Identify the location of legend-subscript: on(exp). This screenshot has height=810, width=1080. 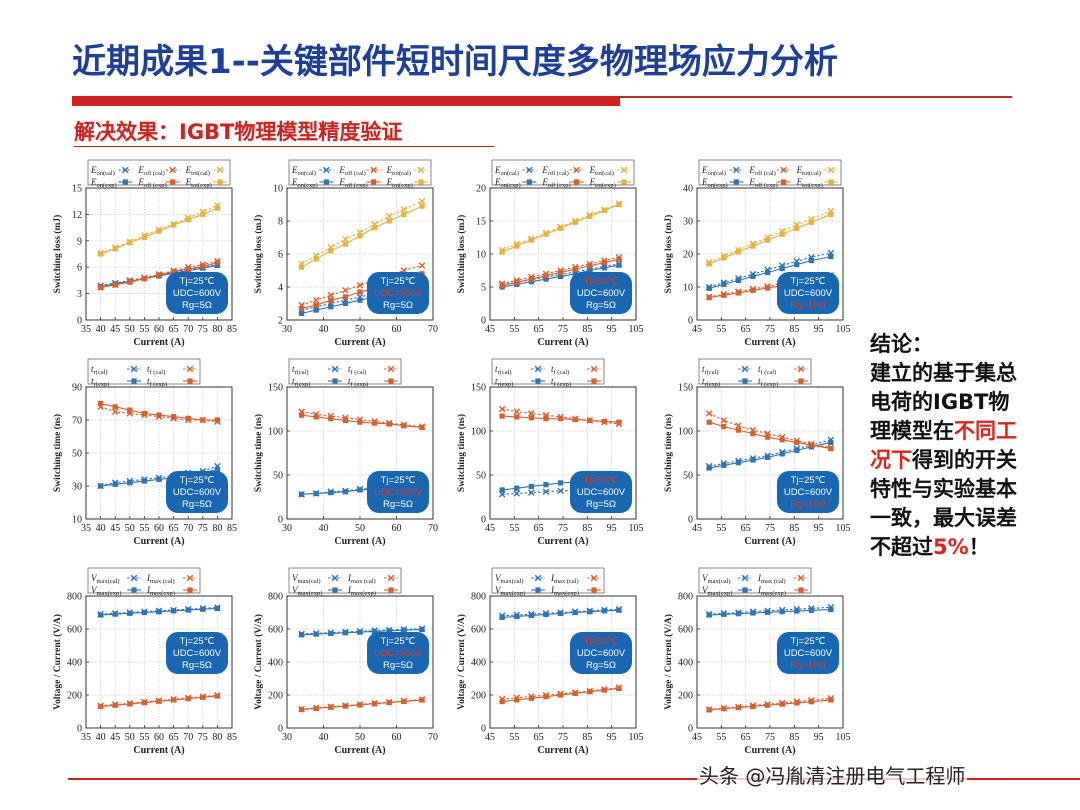
(718, 185).